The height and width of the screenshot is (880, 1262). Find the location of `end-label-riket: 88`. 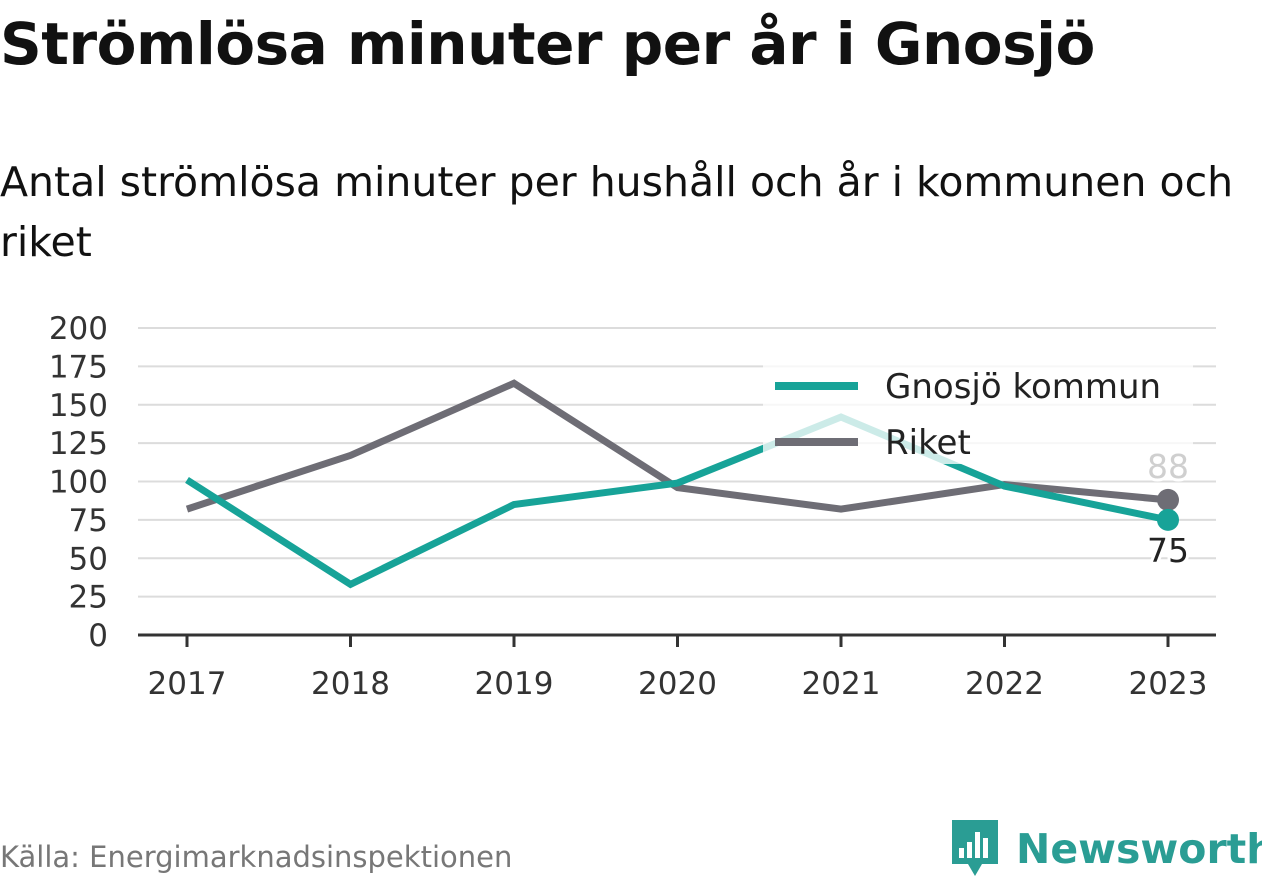

end-label-riket: 88 is located at coordinates (1168, 466).